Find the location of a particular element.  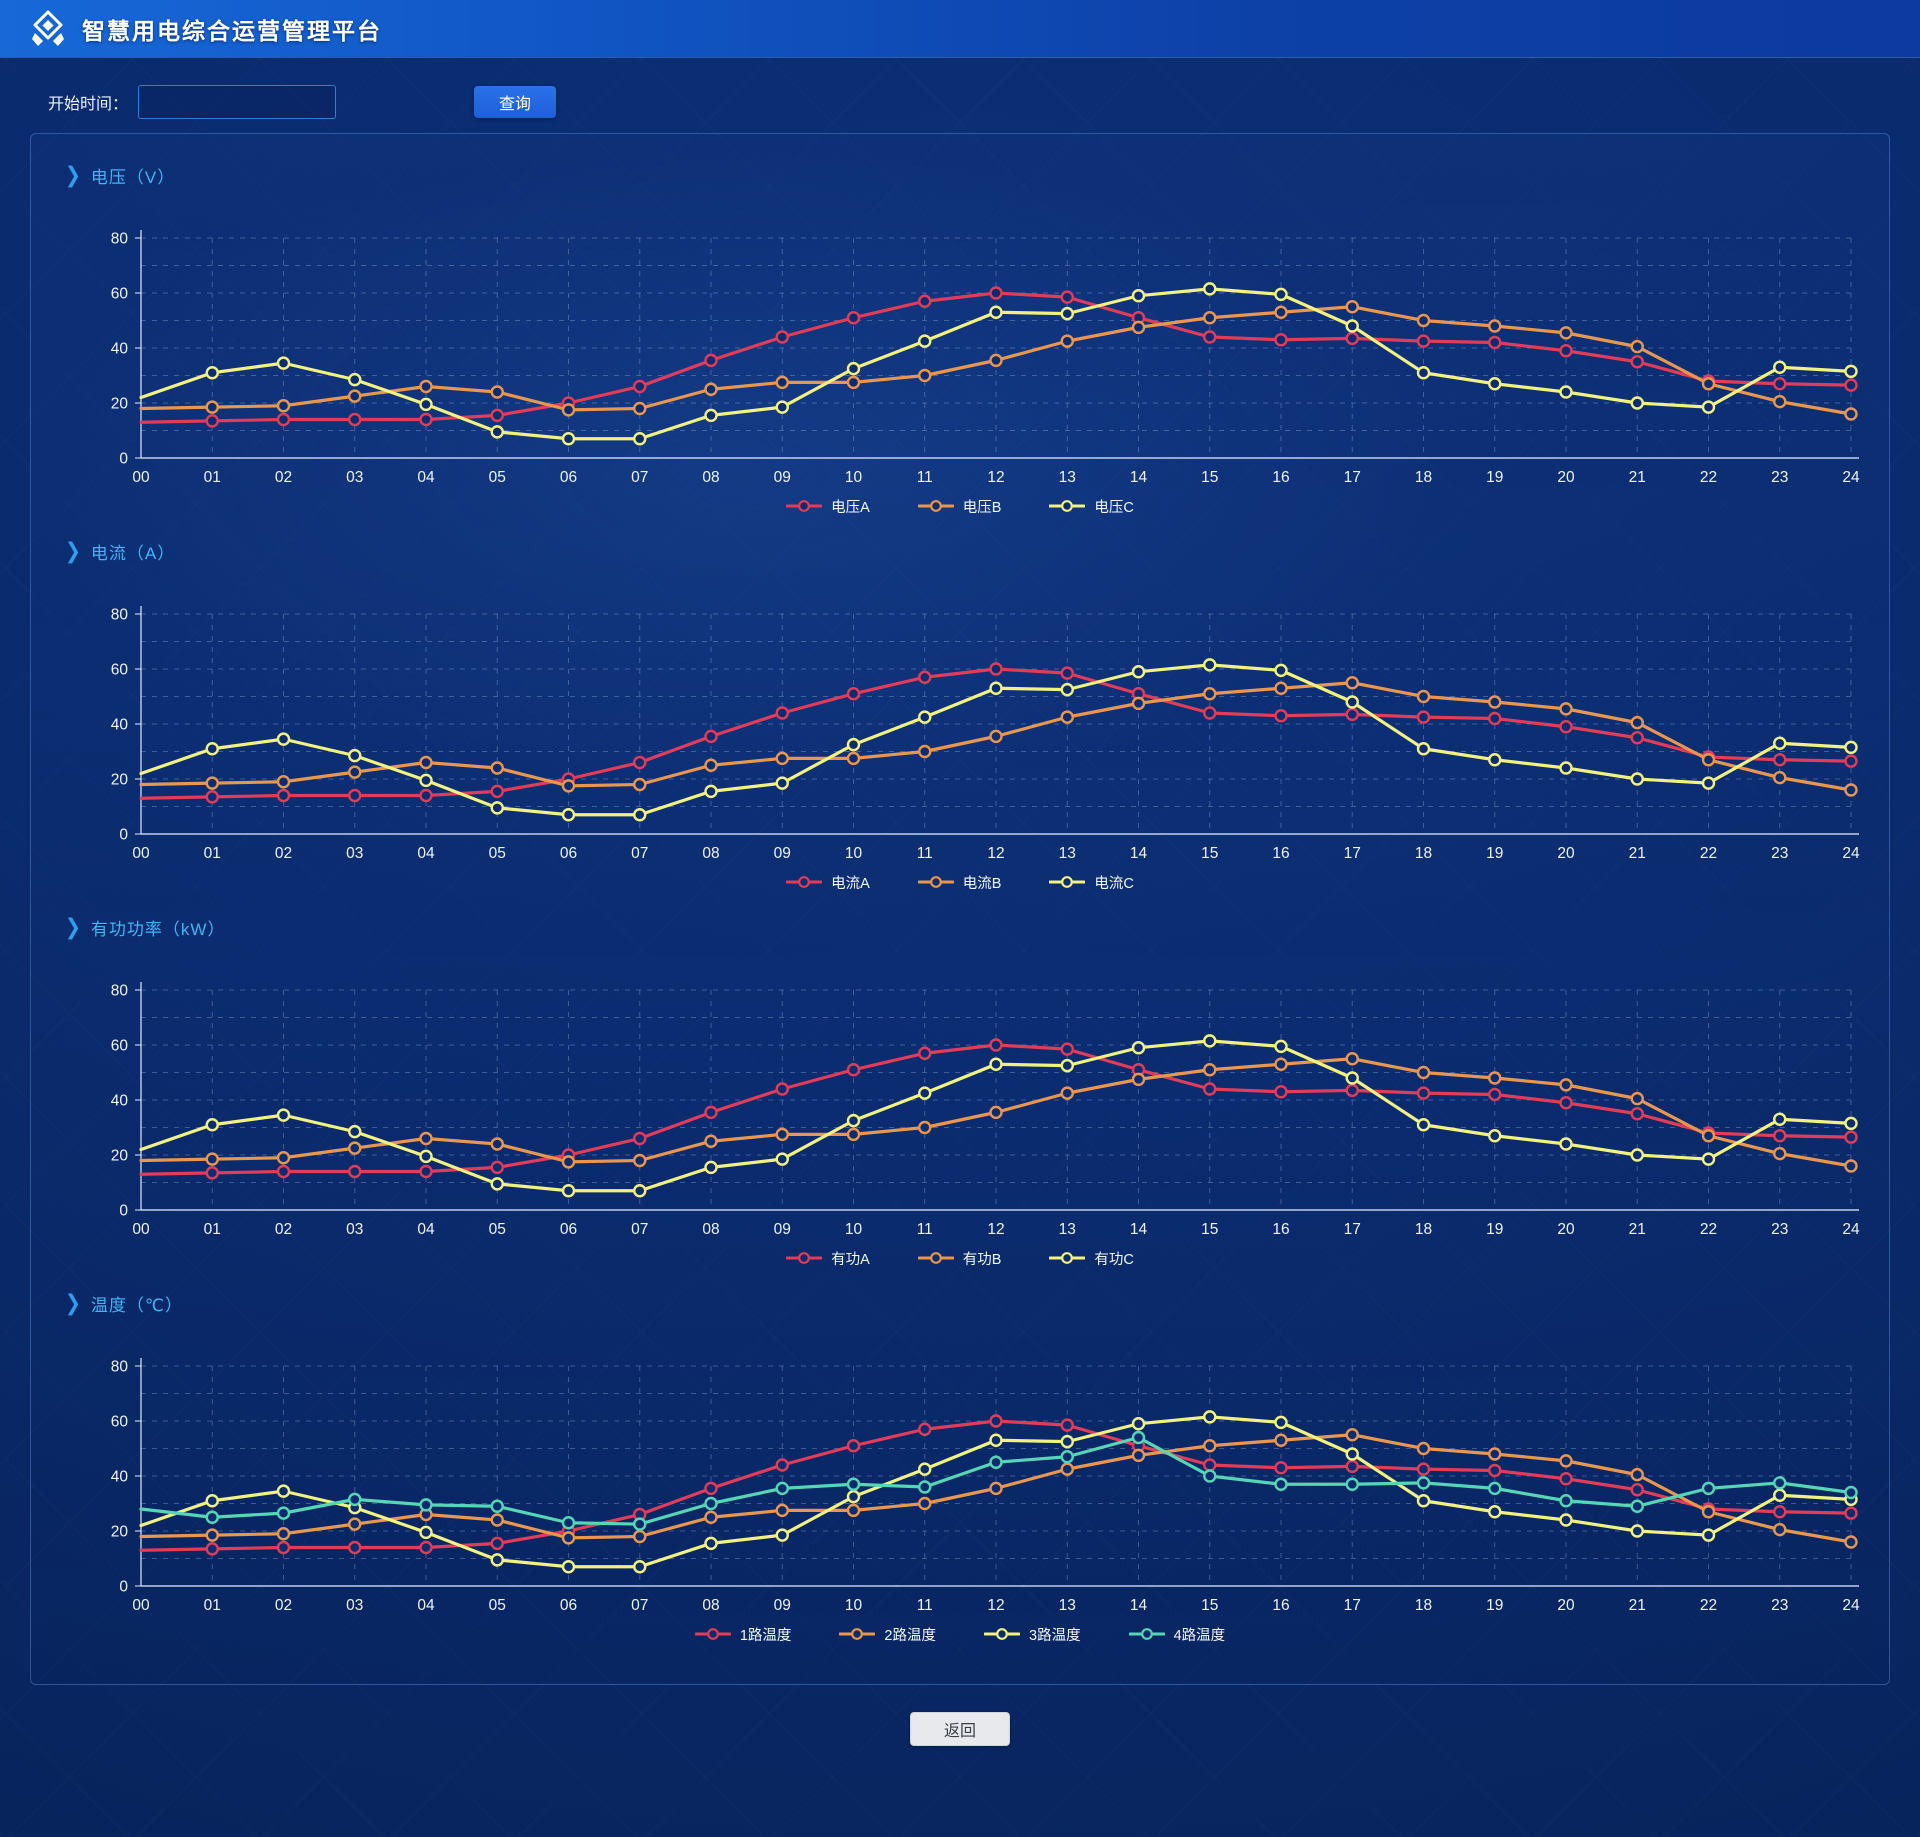

back-button: 返回 is located at coordinates (960, 1729).